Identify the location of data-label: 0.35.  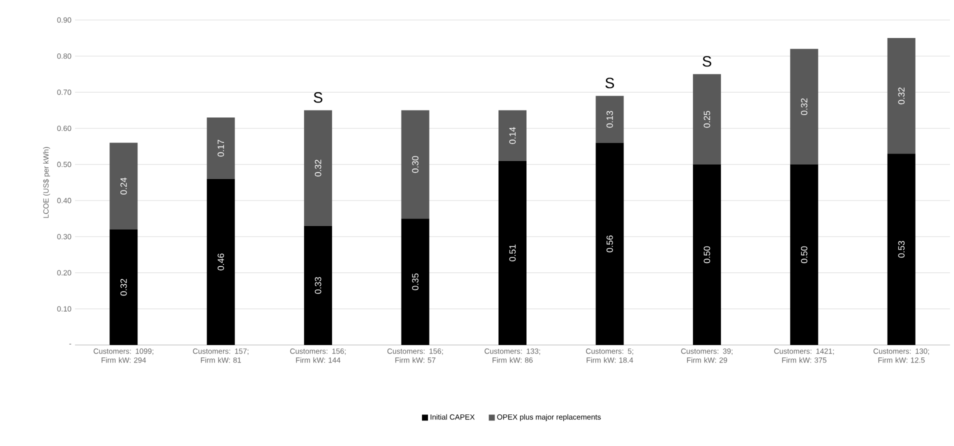
(415, 281).